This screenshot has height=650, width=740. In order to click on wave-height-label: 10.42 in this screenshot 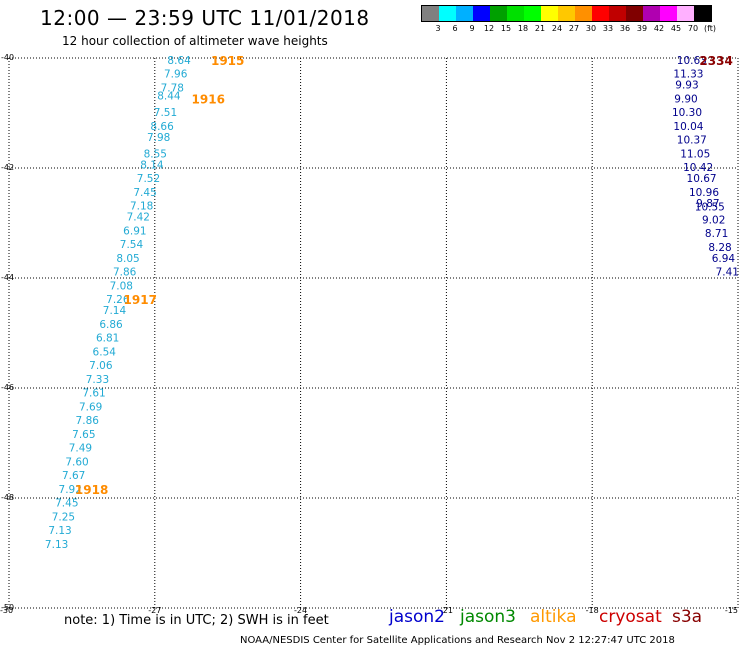, I will do `click(698, 168)`.